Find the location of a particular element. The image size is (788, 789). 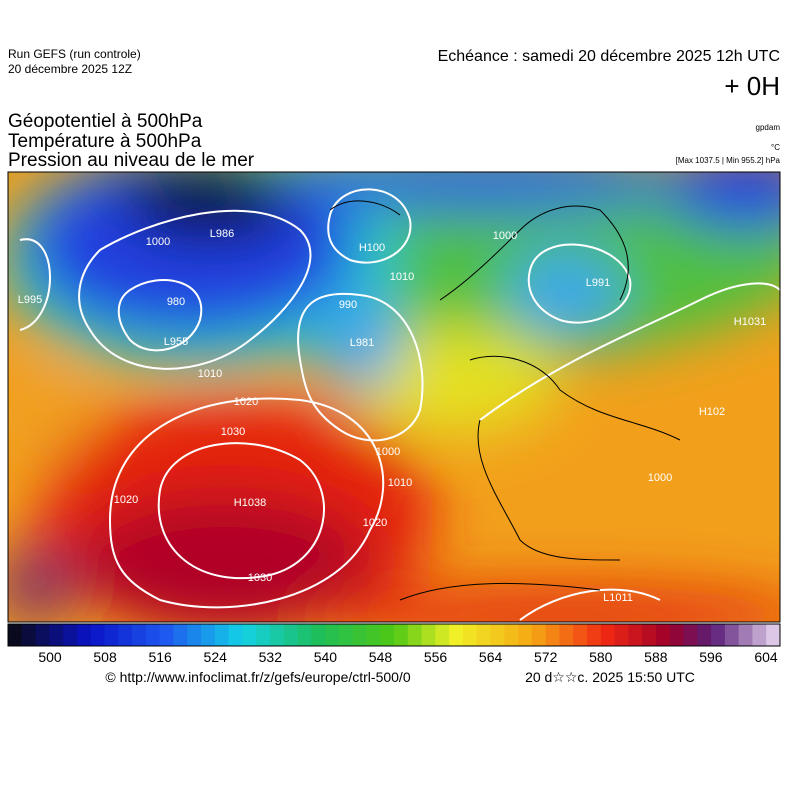

colorbar-tick-label: 604 is located at coordinates (766, 657).